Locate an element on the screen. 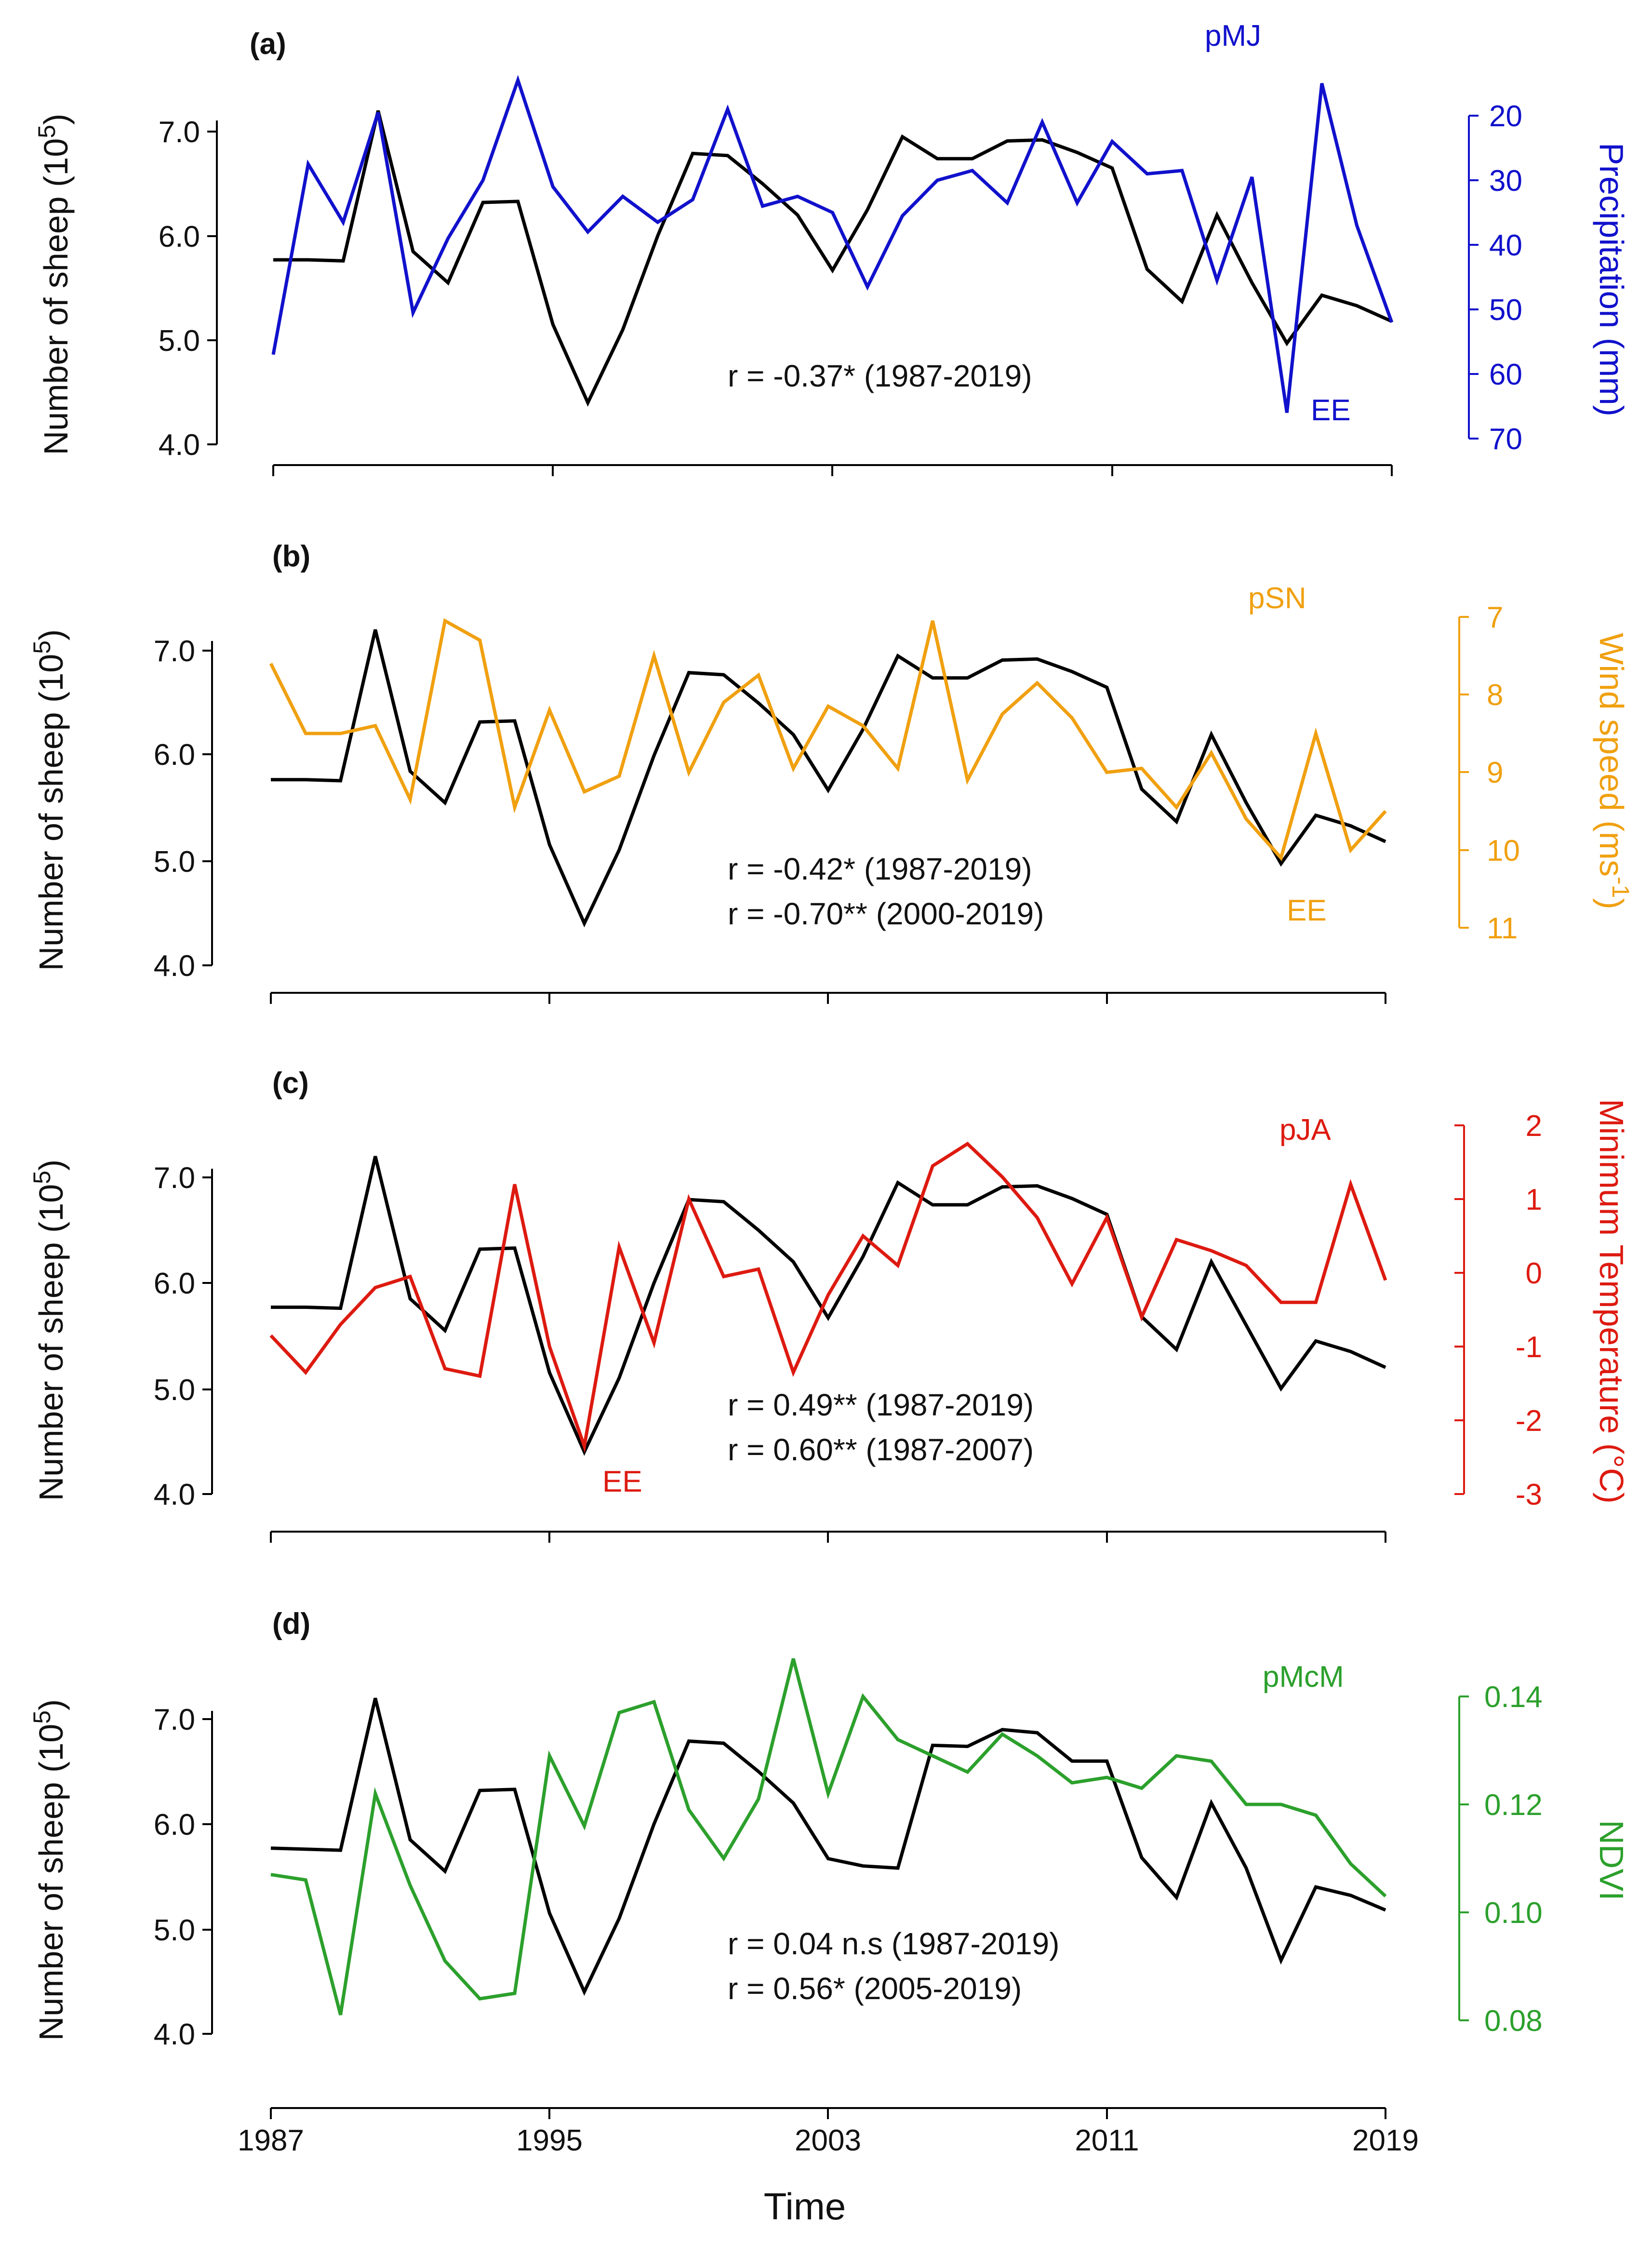 This screenshot has height=2256, width=1652. panel-d-label: (d) is located at coordinates (291, 1624).